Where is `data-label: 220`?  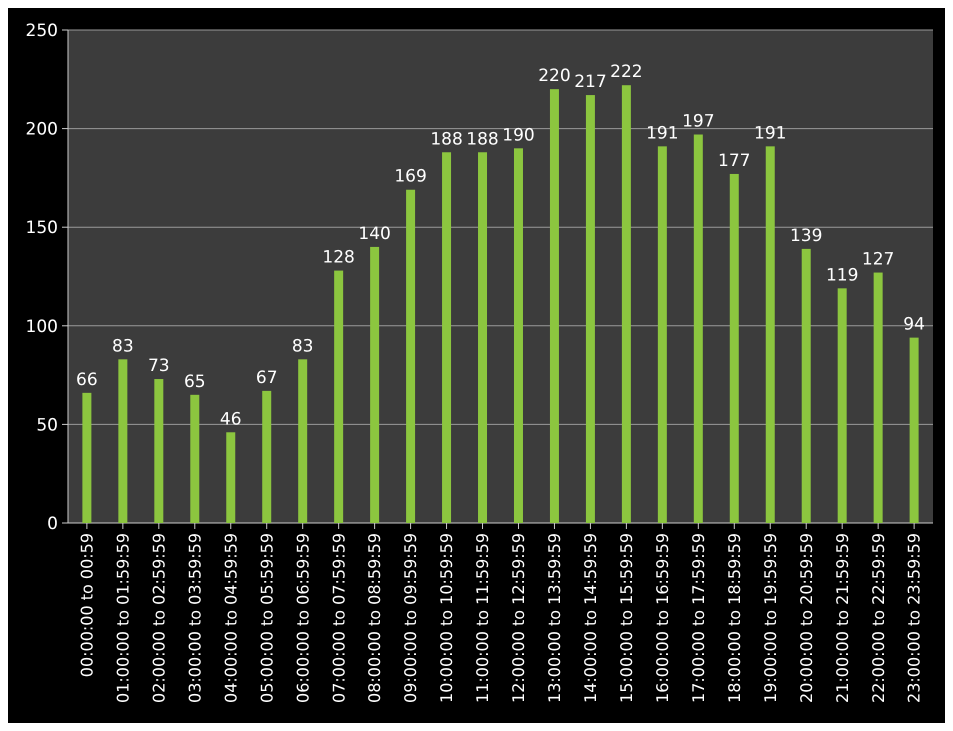 data-label: 220 is located at coordinates (554, 76).